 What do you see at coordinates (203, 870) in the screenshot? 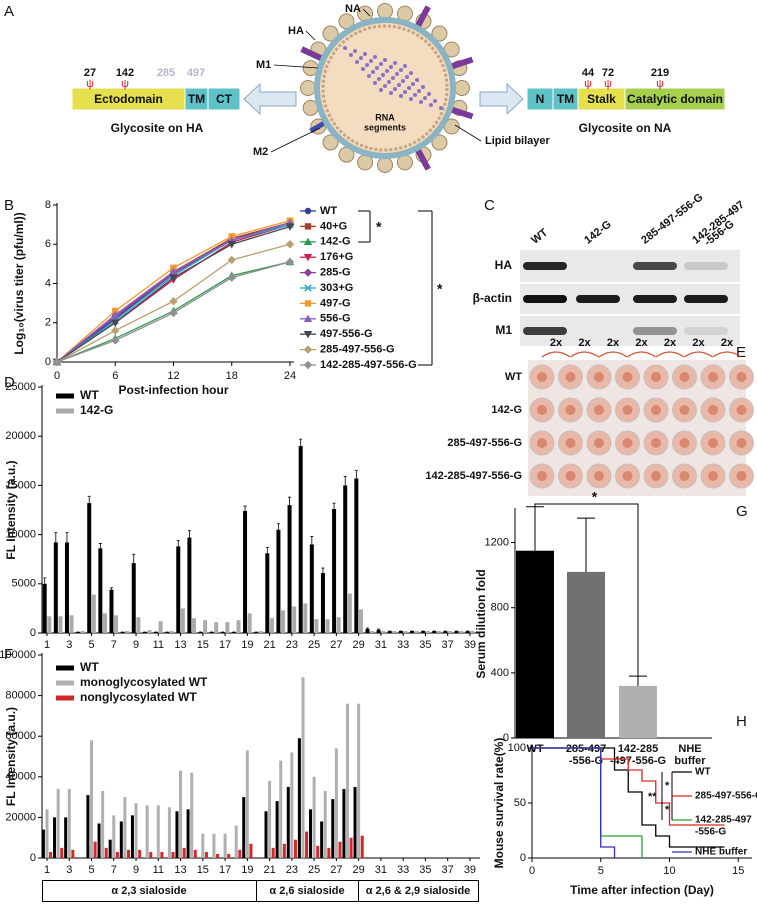
I see `x-tick-label: 15` at bounding box center [203, 870].